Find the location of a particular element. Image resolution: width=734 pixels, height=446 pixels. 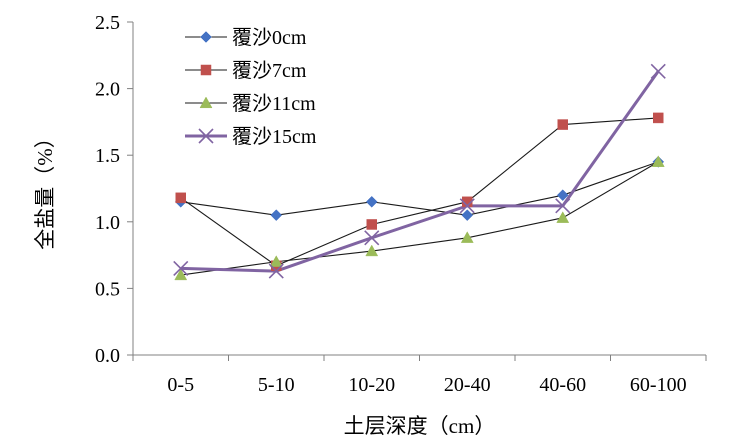

y-tick-label: 2.0 is located at coordinates (107, 90).